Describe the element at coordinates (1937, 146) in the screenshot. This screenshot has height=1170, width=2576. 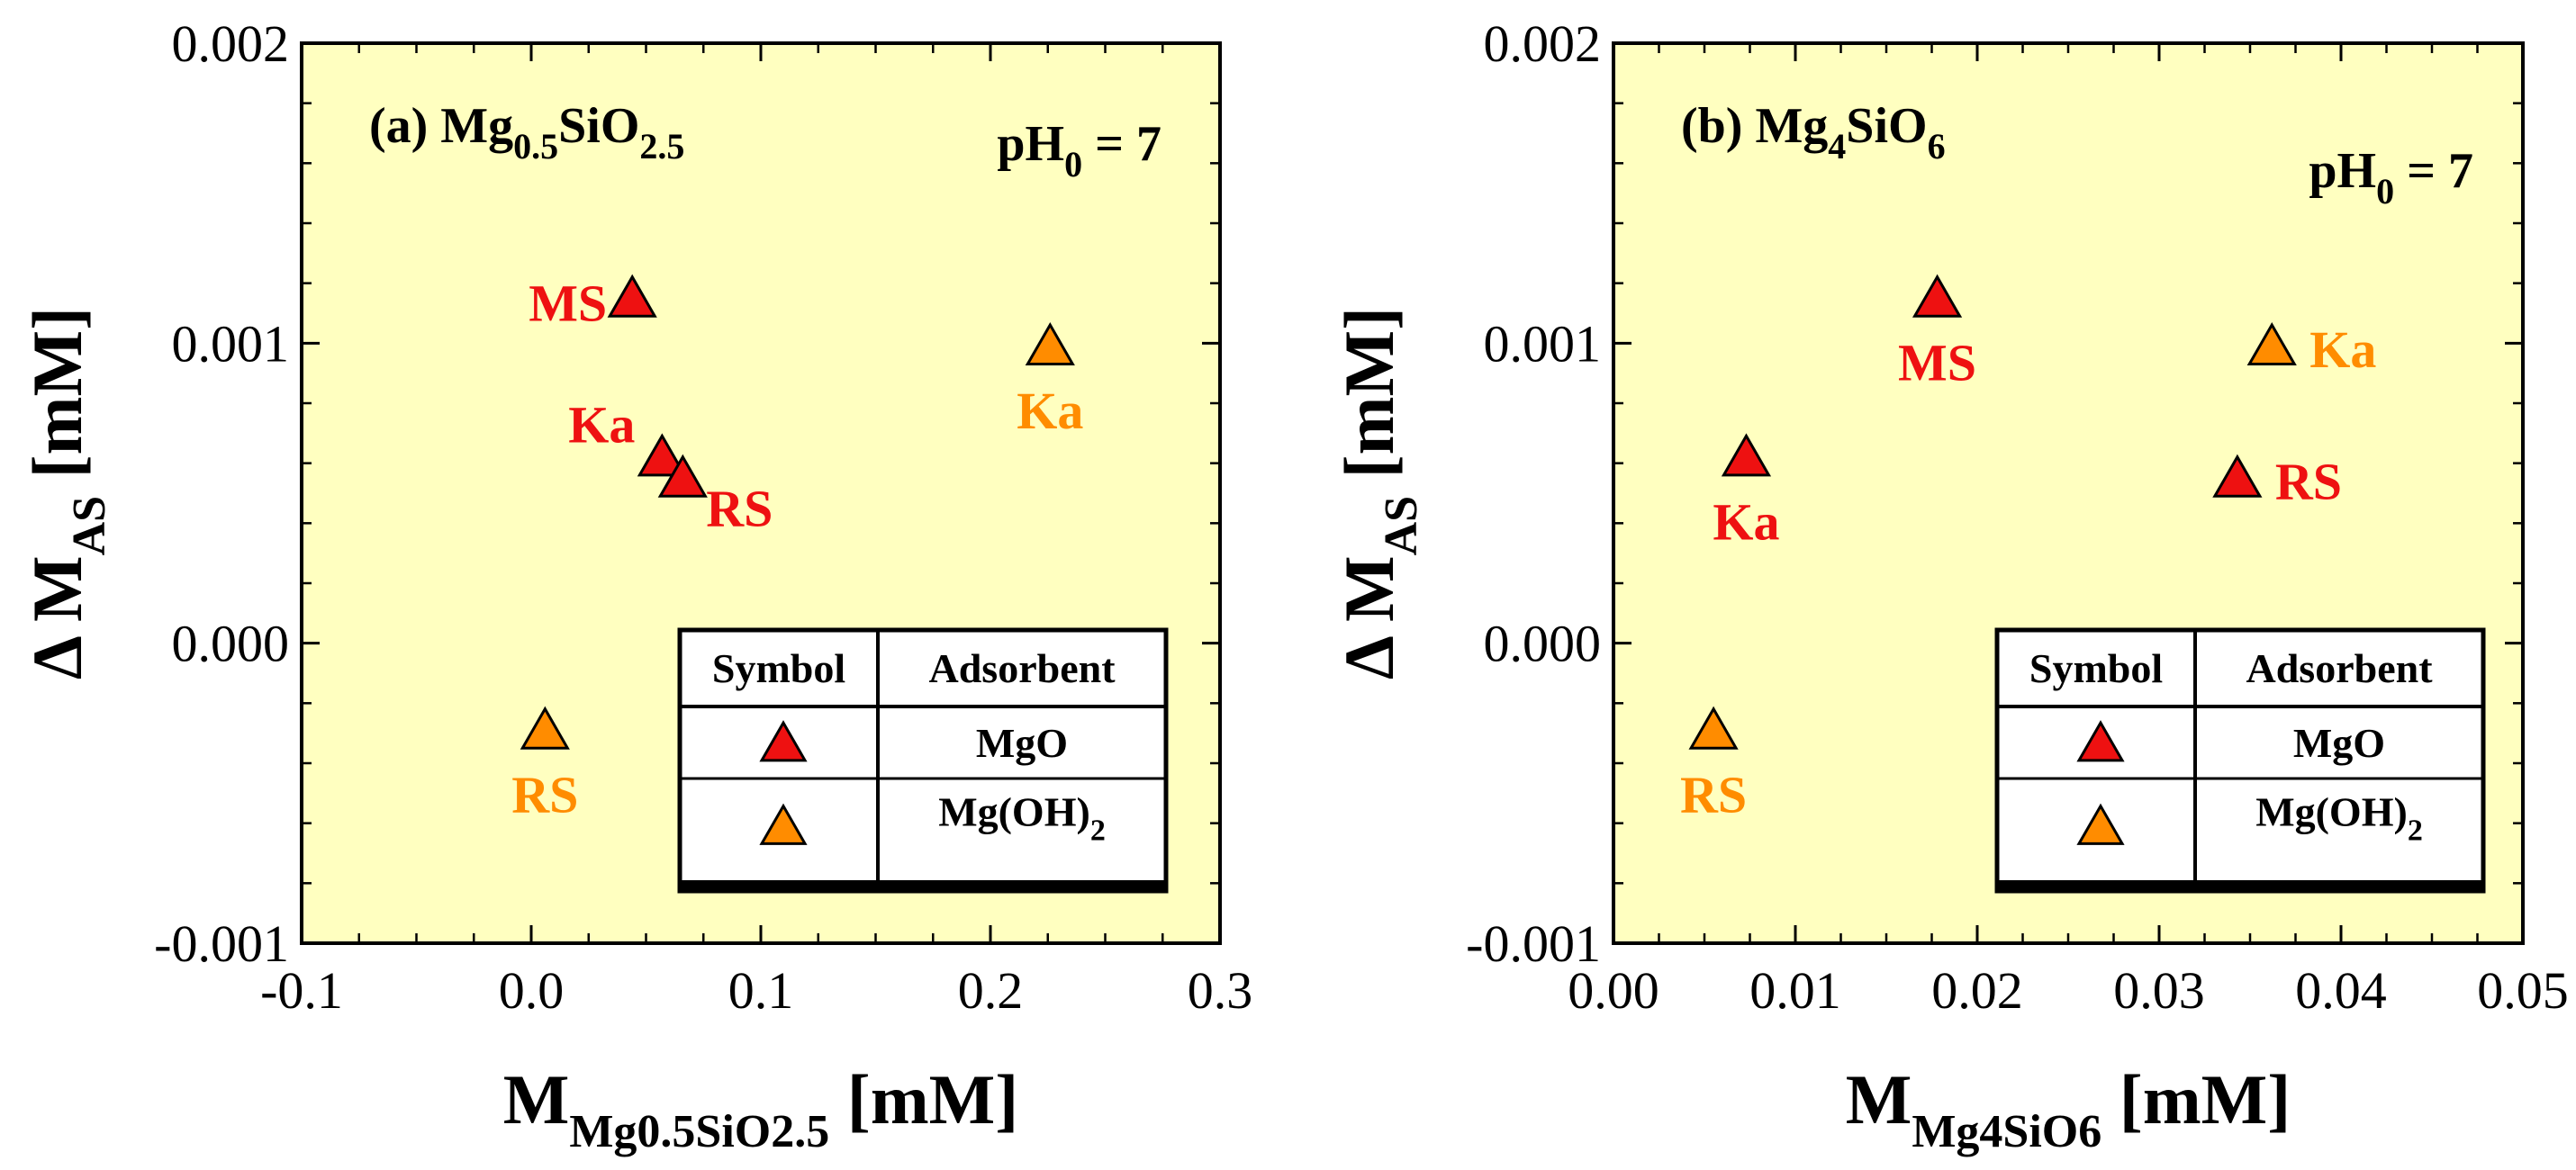
I see `panel-label-sub2: 6` at that location.